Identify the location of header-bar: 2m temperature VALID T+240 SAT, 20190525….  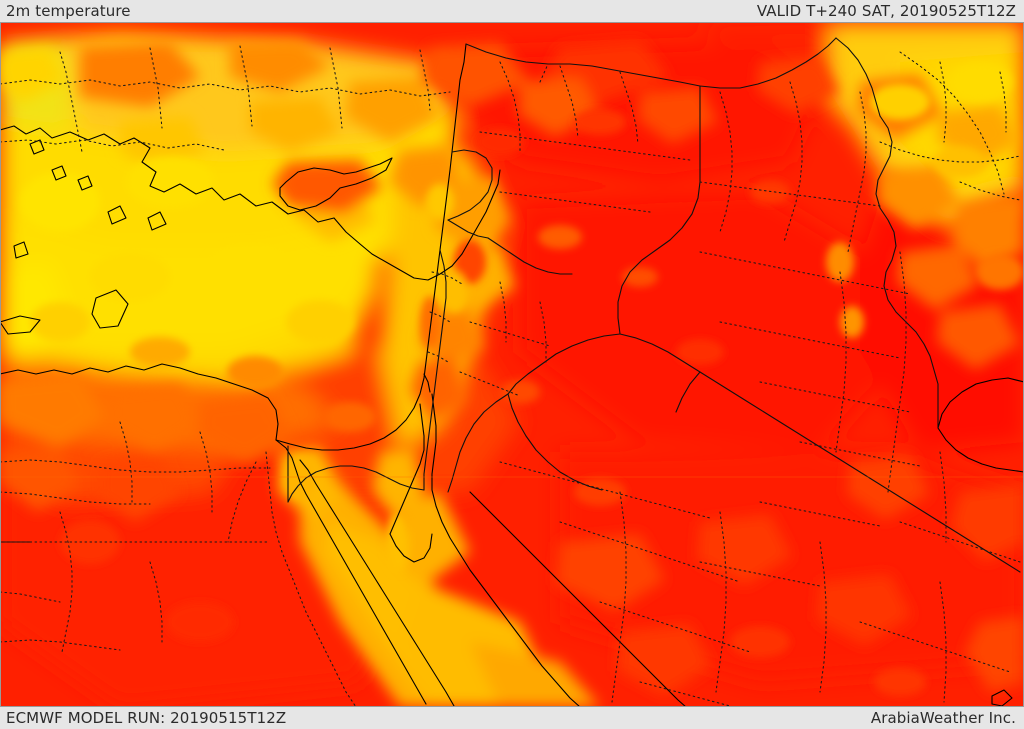
(512, 11).